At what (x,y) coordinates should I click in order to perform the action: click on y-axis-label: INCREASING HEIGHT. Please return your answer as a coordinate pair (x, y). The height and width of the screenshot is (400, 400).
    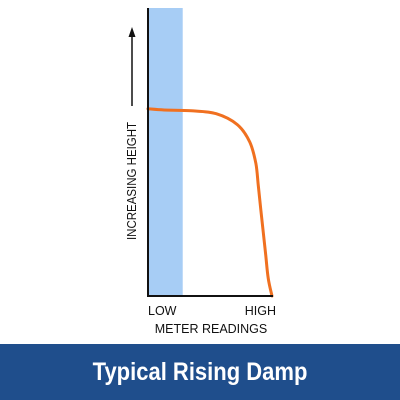
    Looking at the image, I should click on (132, 180).